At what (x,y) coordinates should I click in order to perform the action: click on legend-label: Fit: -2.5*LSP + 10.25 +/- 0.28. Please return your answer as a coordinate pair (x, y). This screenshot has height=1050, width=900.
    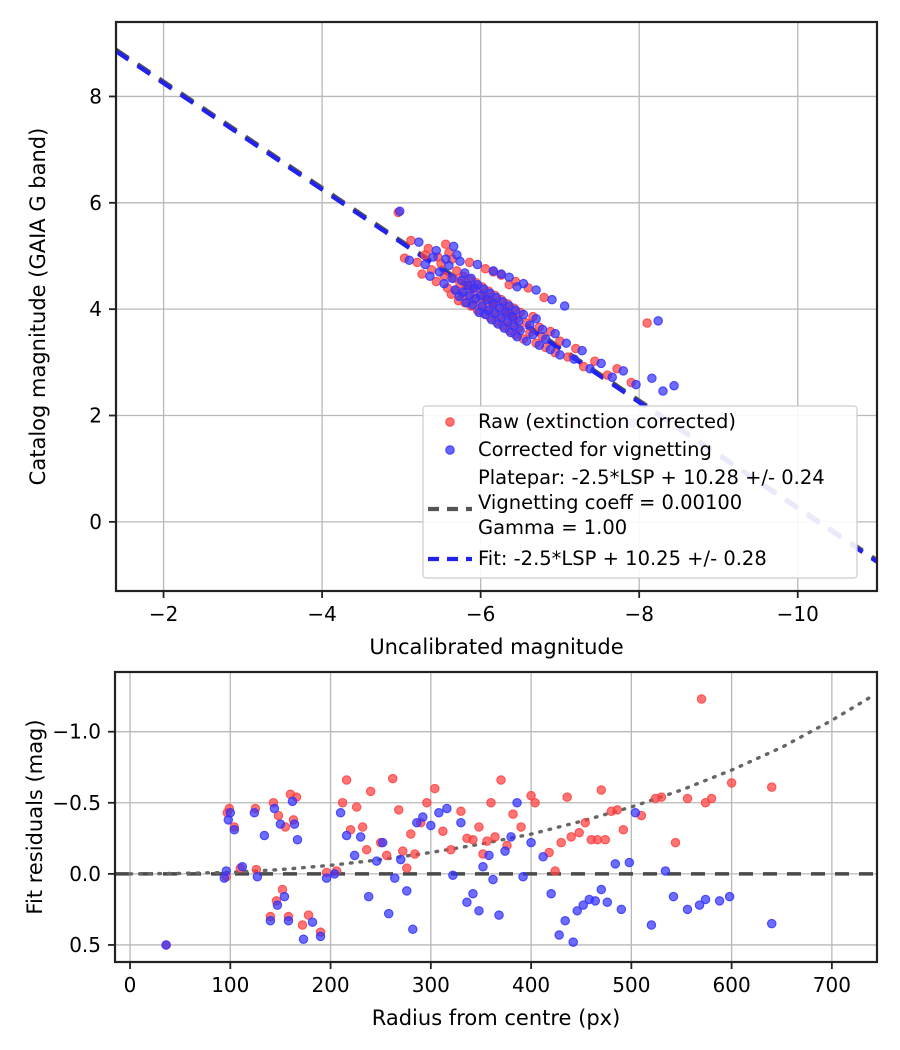
    Looking at the image, I should click on (622, 558).